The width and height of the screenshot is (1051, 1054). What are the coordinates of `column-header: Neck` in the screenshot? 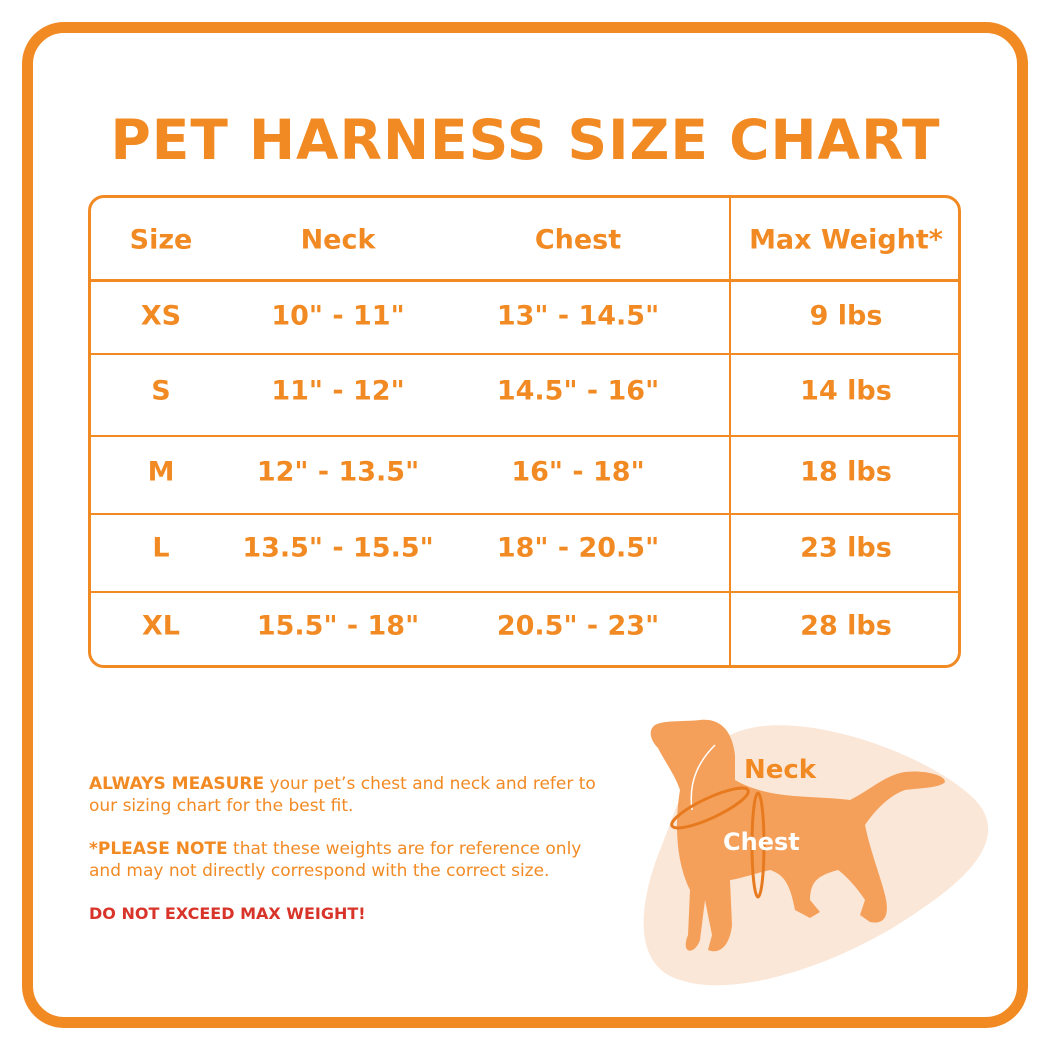 It's located at (338, 240).